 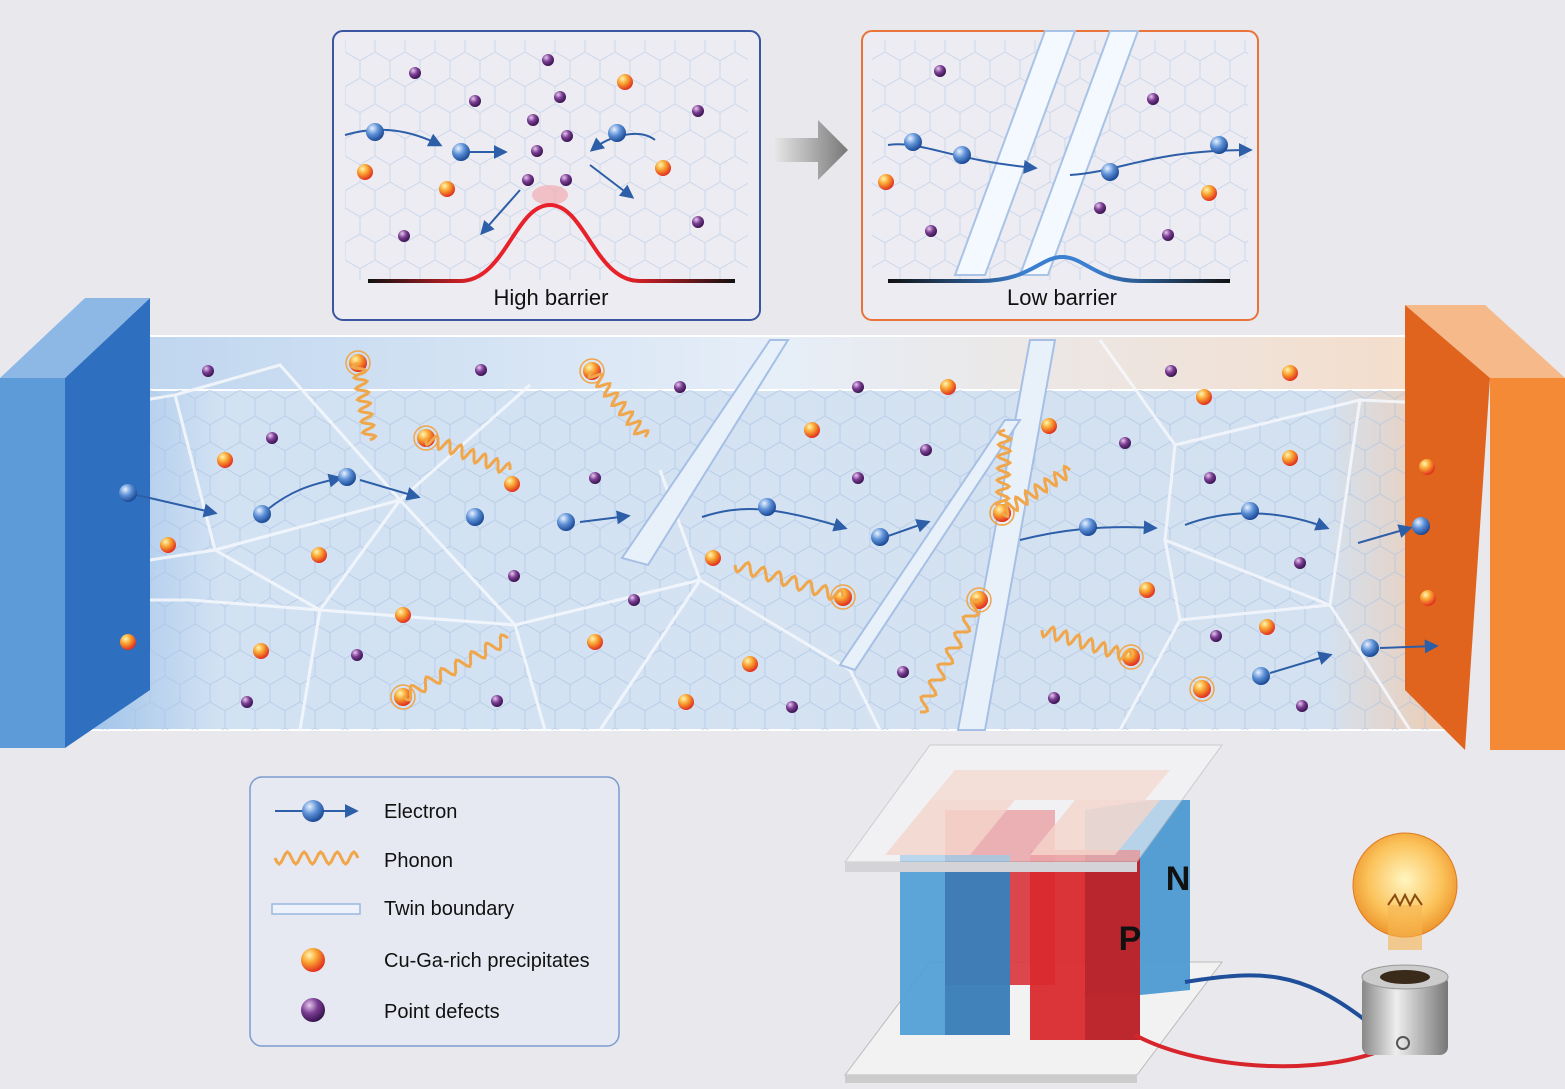 What do you see at coordinates (442, 1012) in the screenshot?
I see `legend-label: Point defects` at bounding box center [442, 1012].